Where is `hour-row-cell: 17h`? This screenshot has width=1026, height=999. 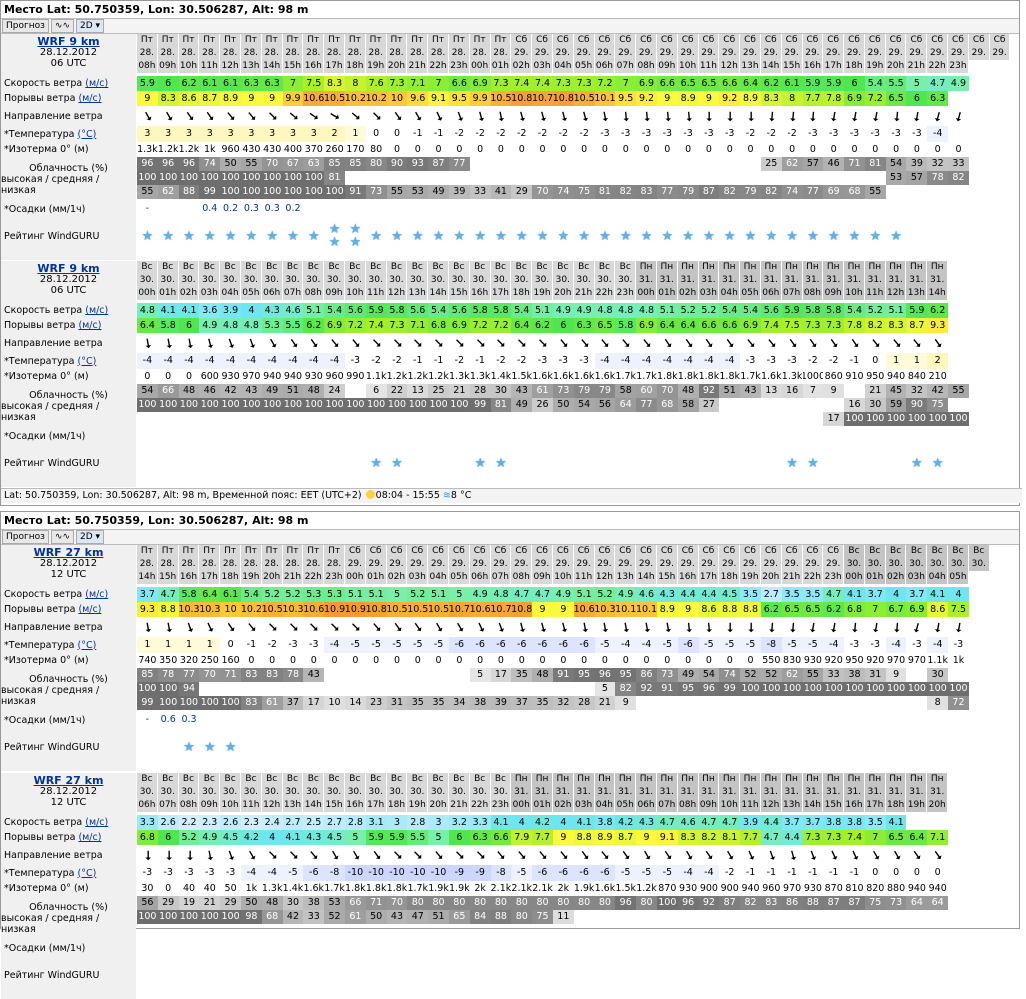
hour-row-cell: 17h is located at coordinates (709, 577).